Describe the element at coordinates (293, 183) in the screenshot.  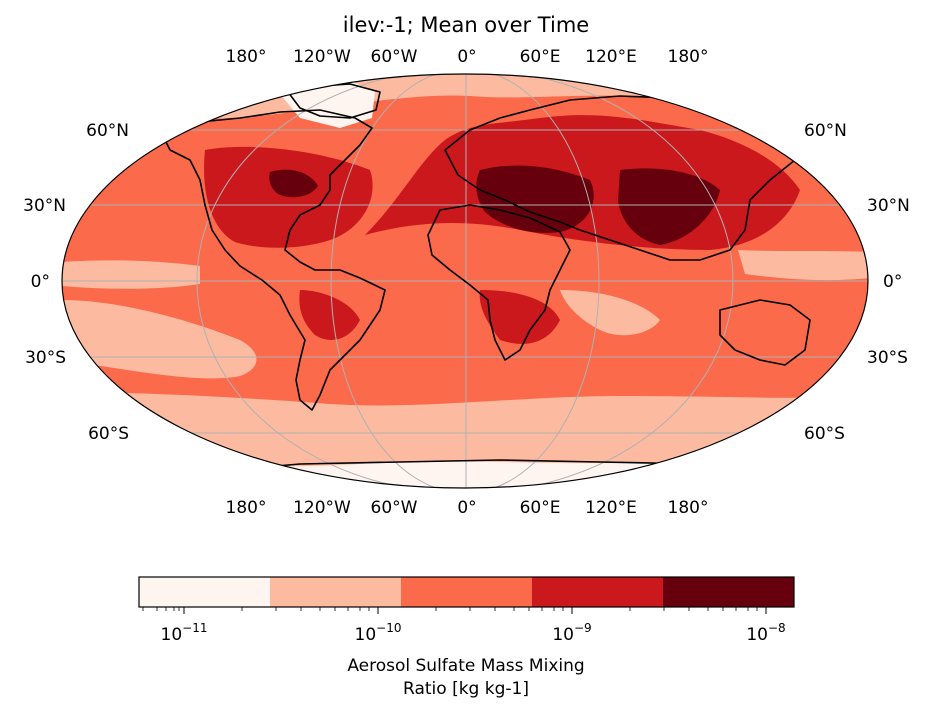
I see `field-north-america-max` at that location.